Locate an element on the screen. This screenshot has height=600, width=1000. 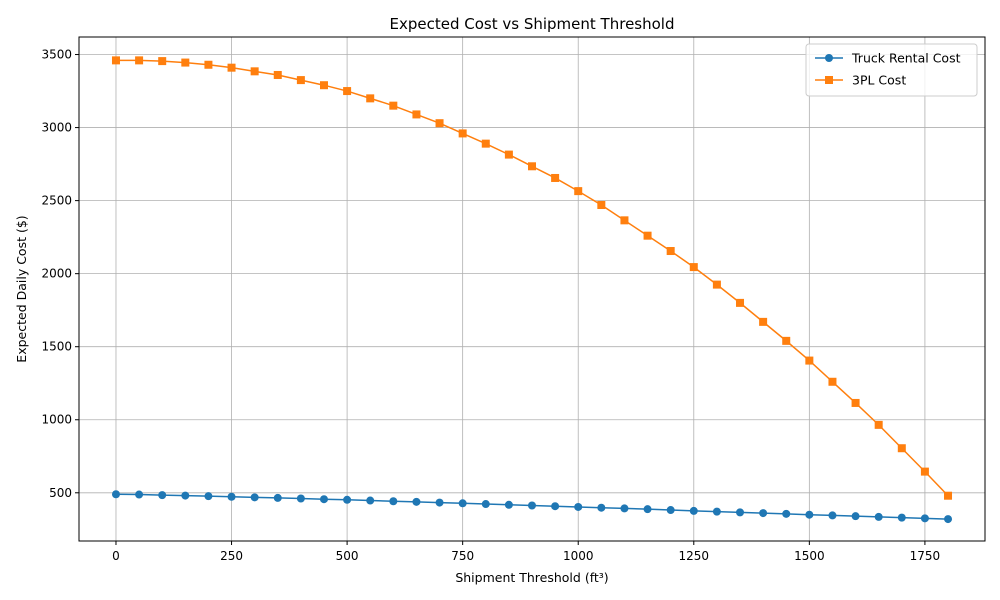
chart-title: Expected Cost vs Shipment Threshold is located at coordinates (532, 24).